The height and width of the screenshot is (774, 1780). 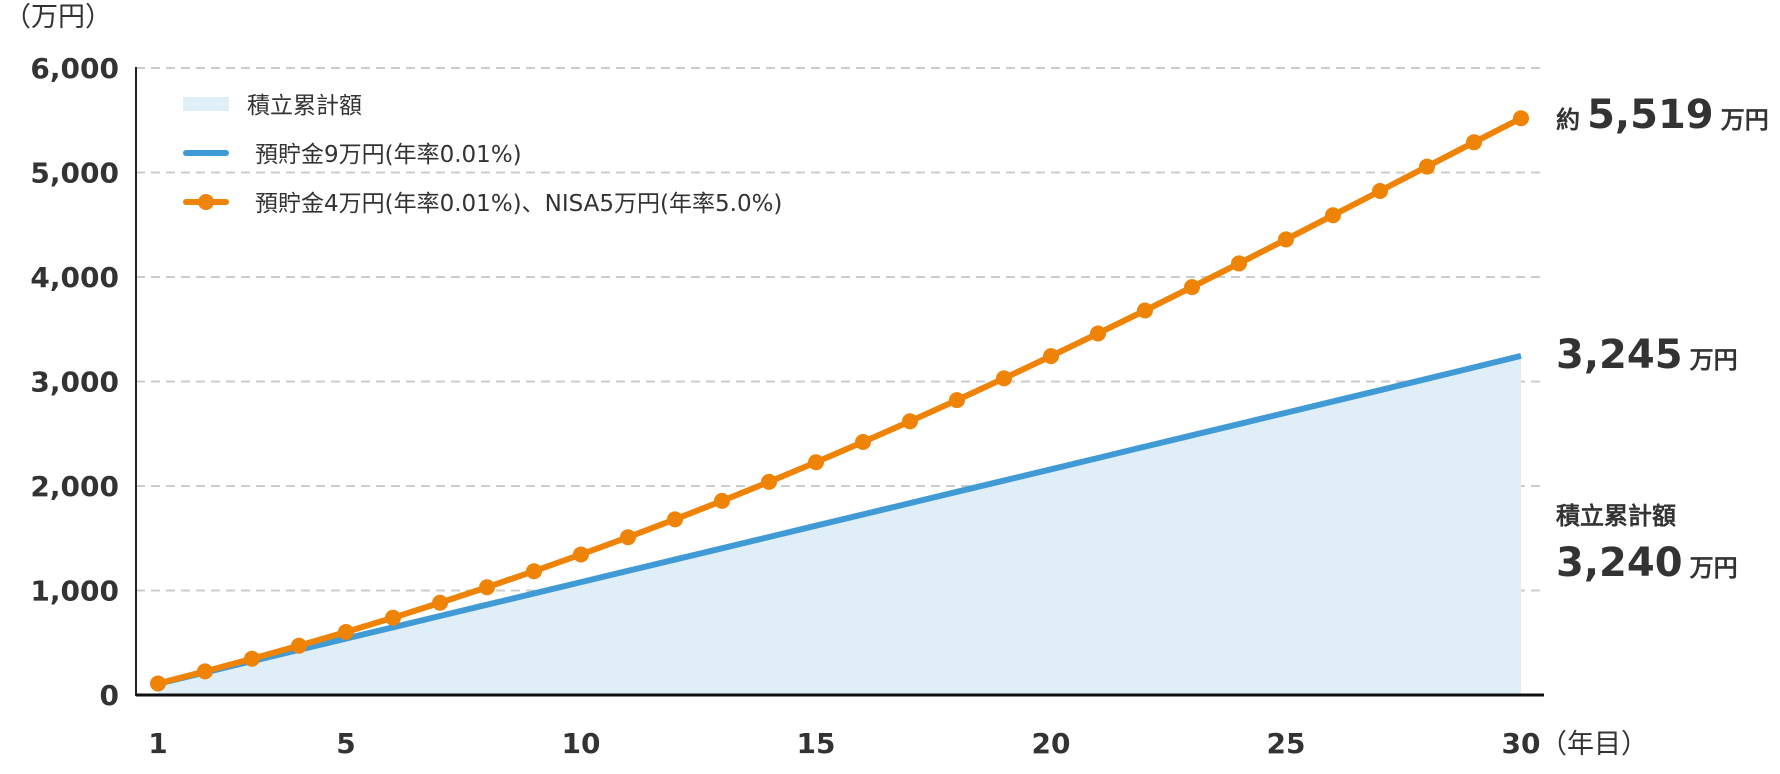 I want to click on svg-text: 約 5,519 万円, so click(x=1662, y=115).